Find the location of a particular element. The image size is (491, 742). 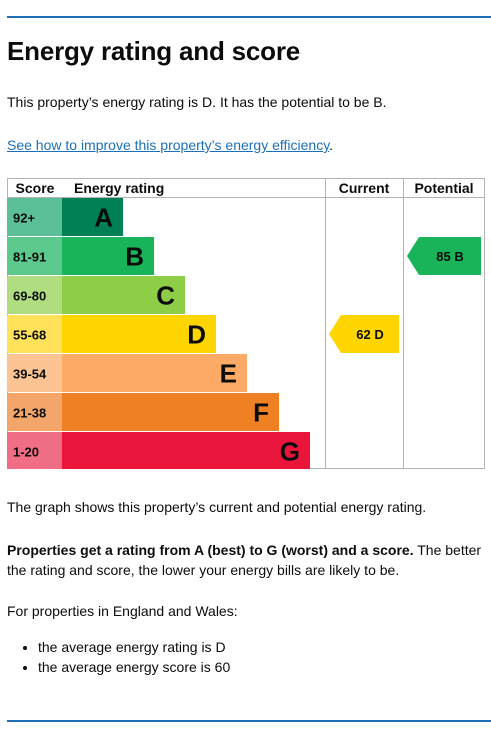

rating-bar-f is located at coordinates (170, 412).